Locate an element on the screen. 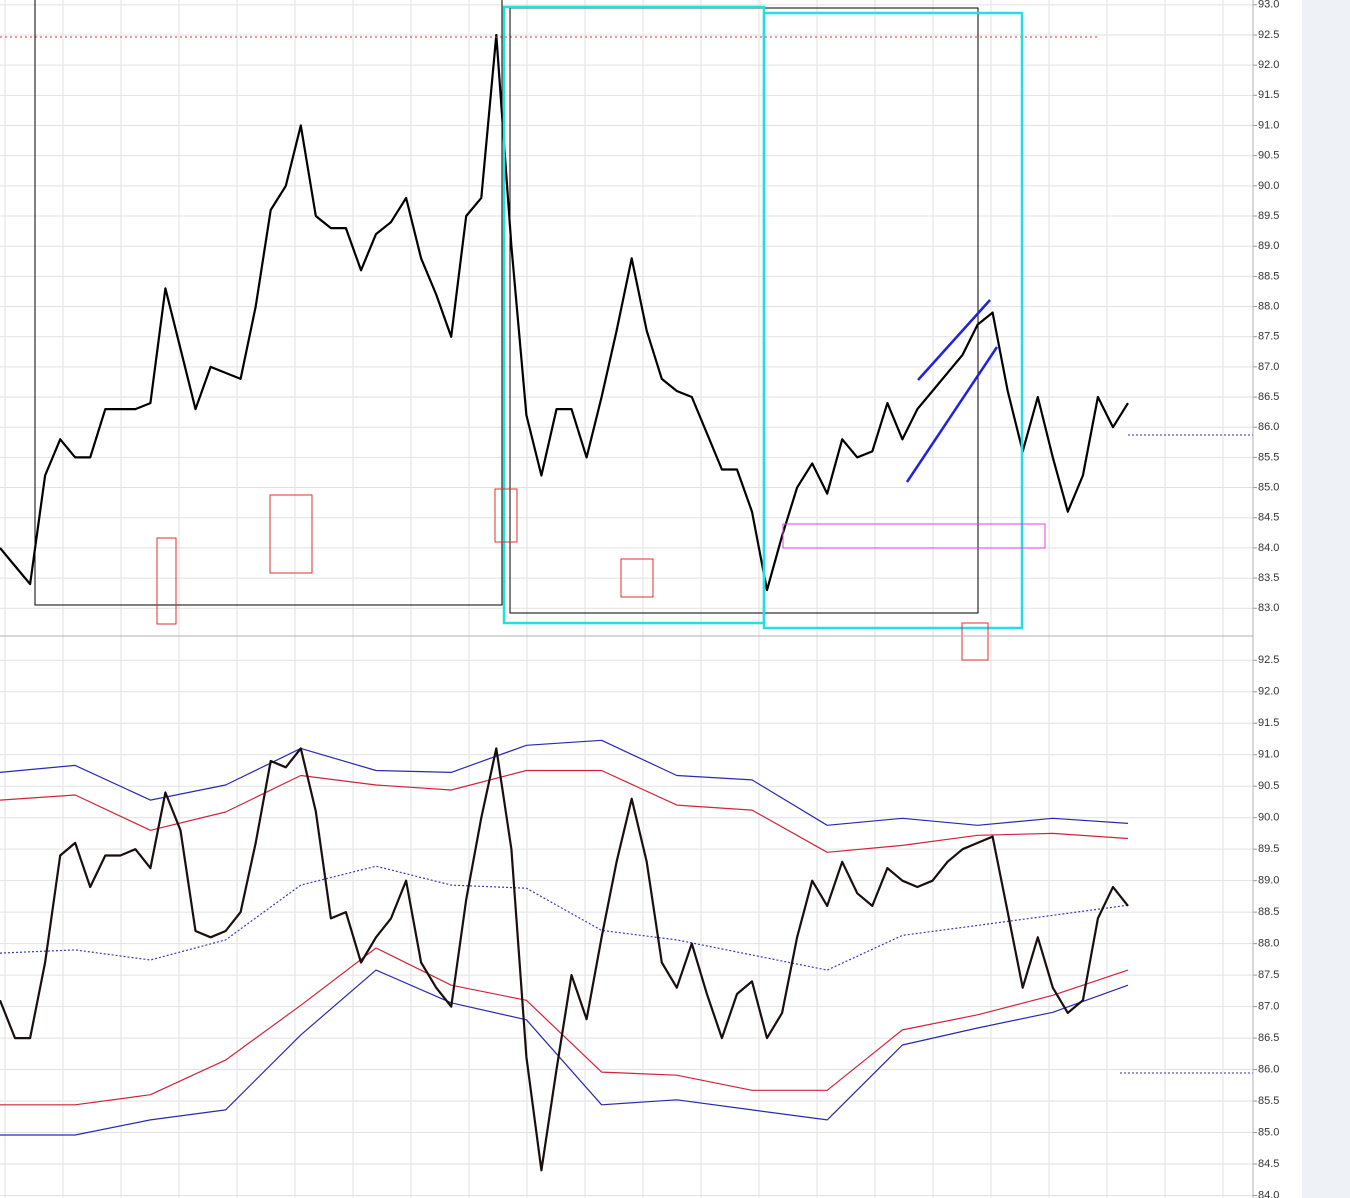 The height and width of the screenshot is (1198, 1350). y-tick-label: 93.0 is located at coordinates (1268, 5).